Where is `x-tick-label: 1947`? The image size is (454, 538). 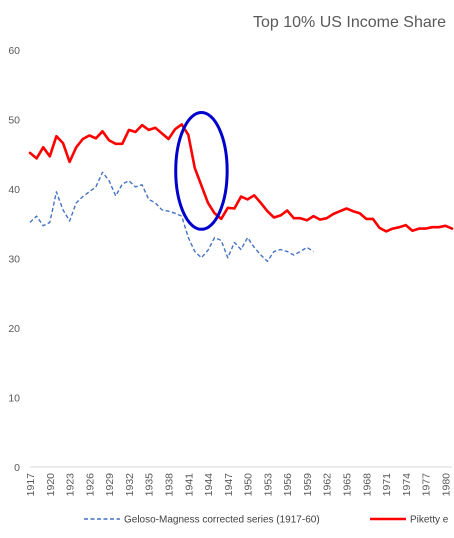
x-tick-label: 1947 is located at coordinates (229, 485).